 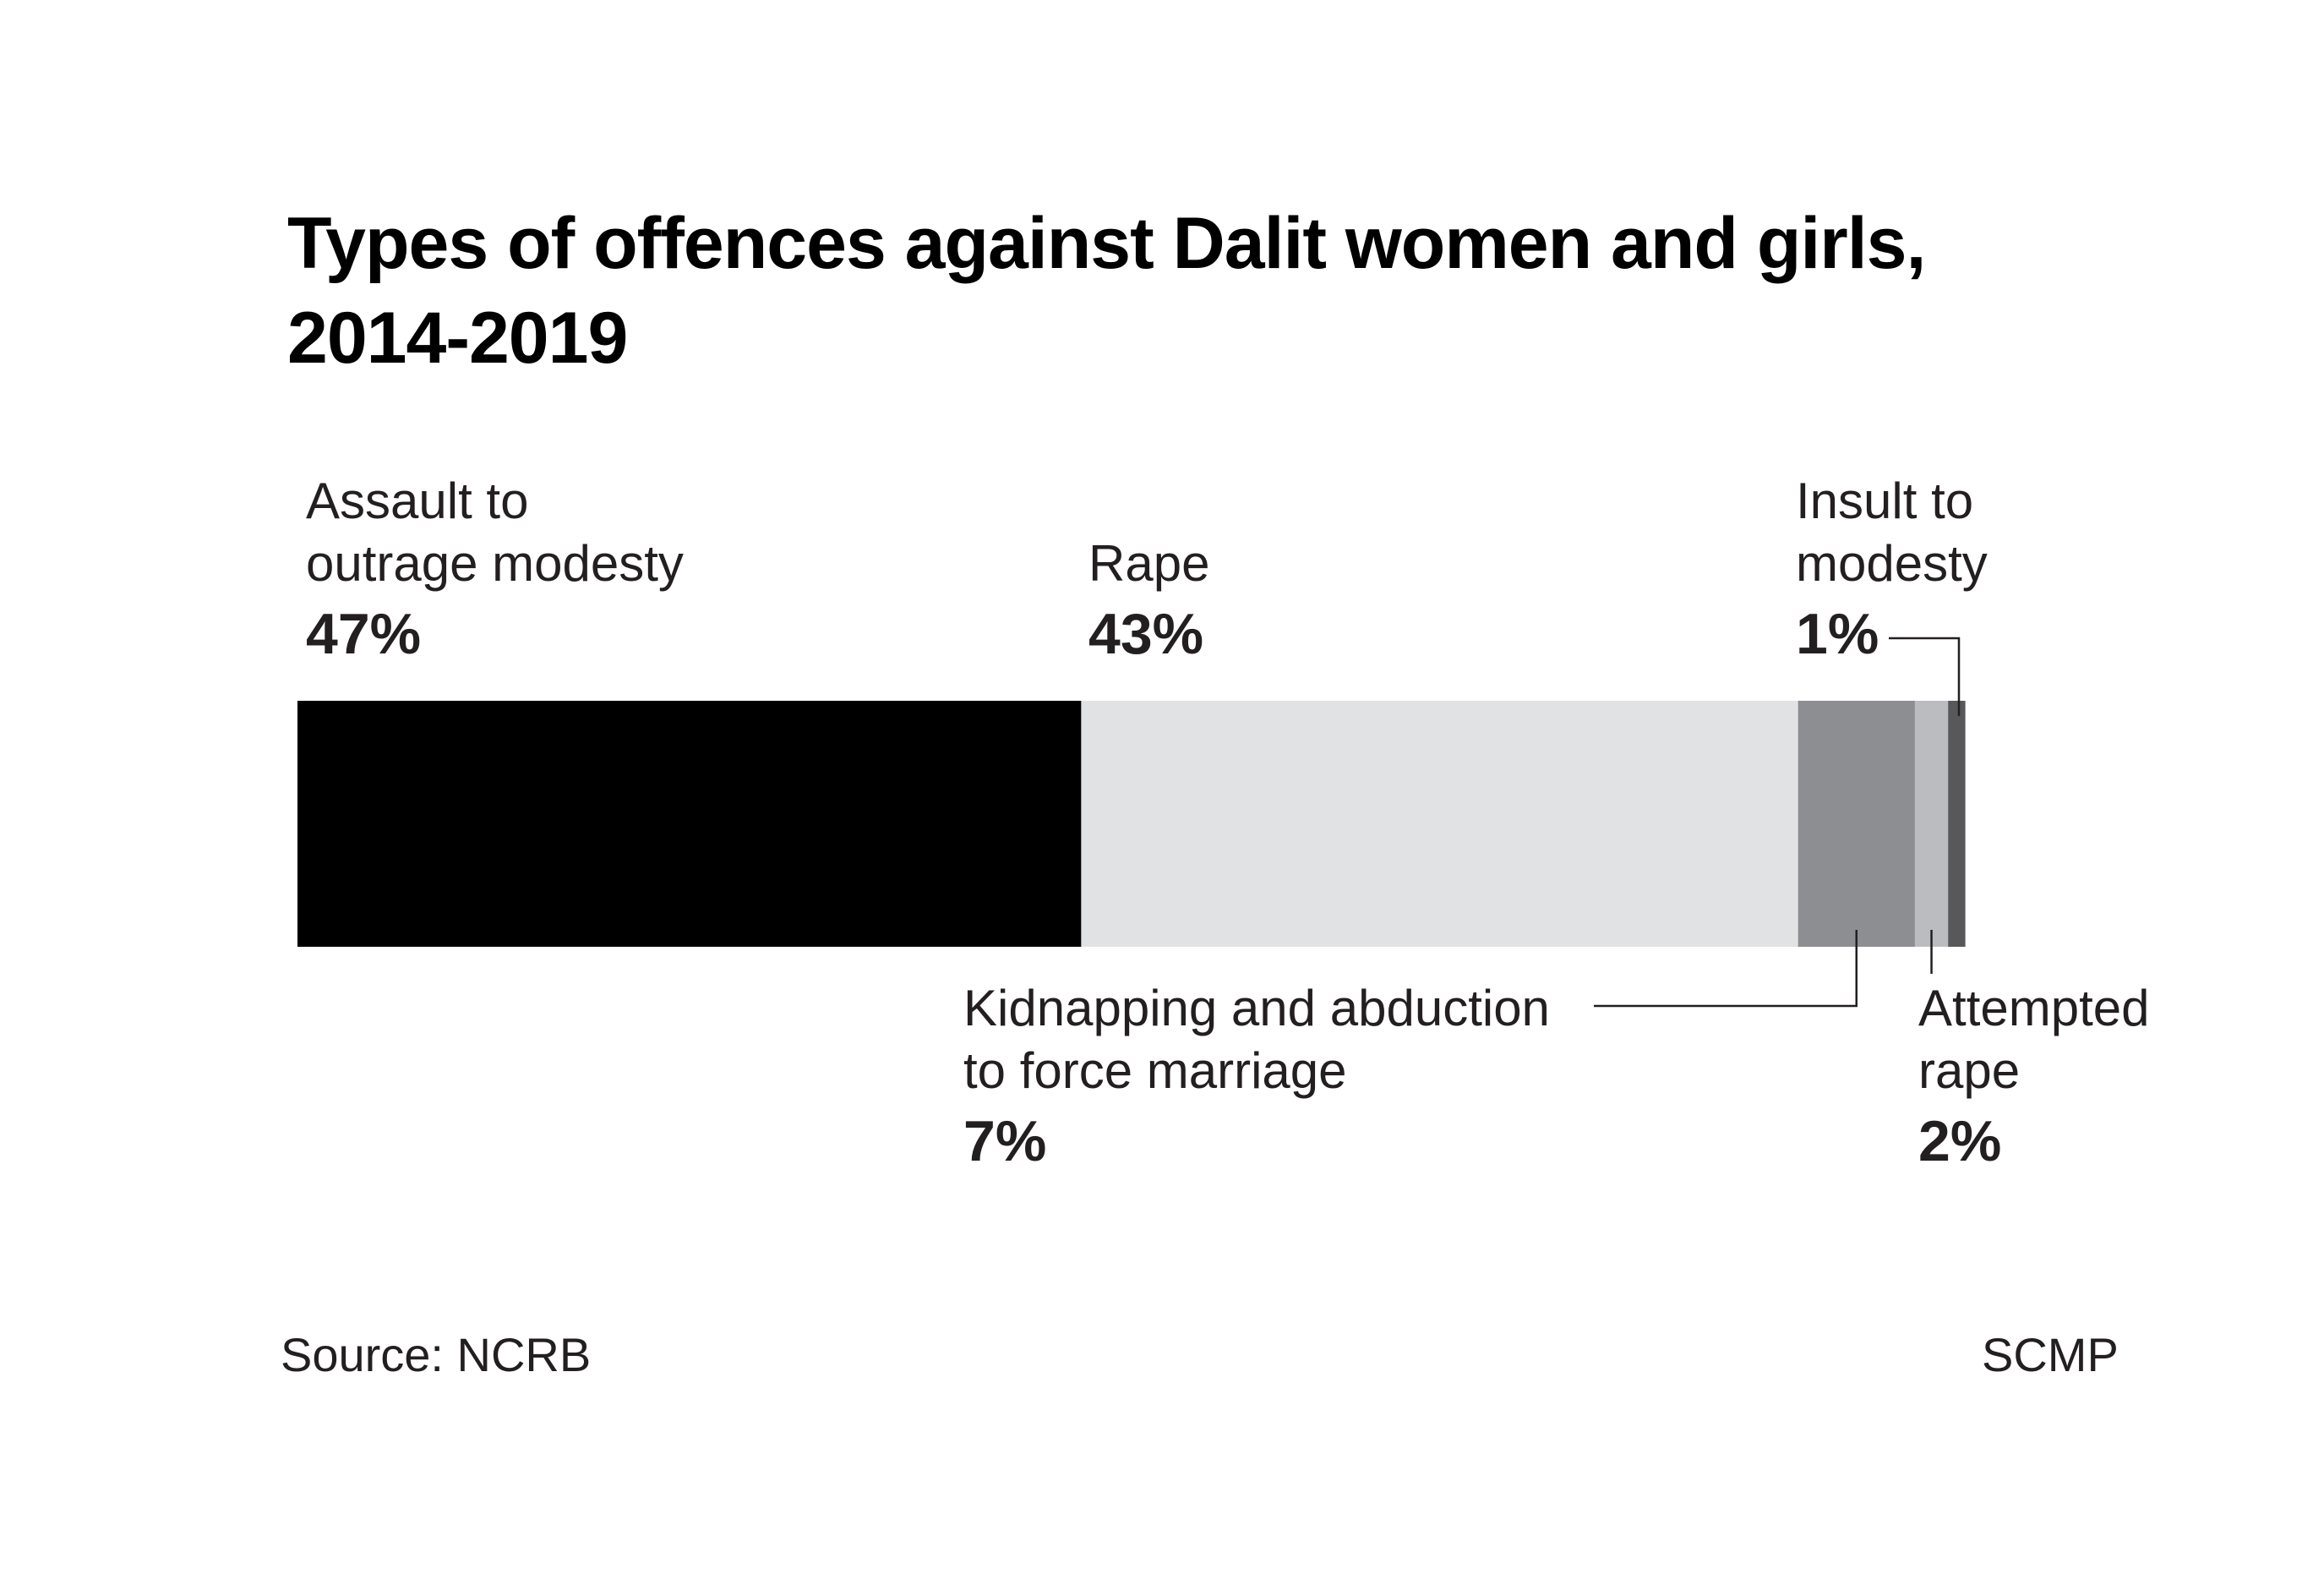 What do you see at coordinates (1960, 1141) in the screenshot?
I see `label-value: 2%` at bounding box center [1960, 1141].